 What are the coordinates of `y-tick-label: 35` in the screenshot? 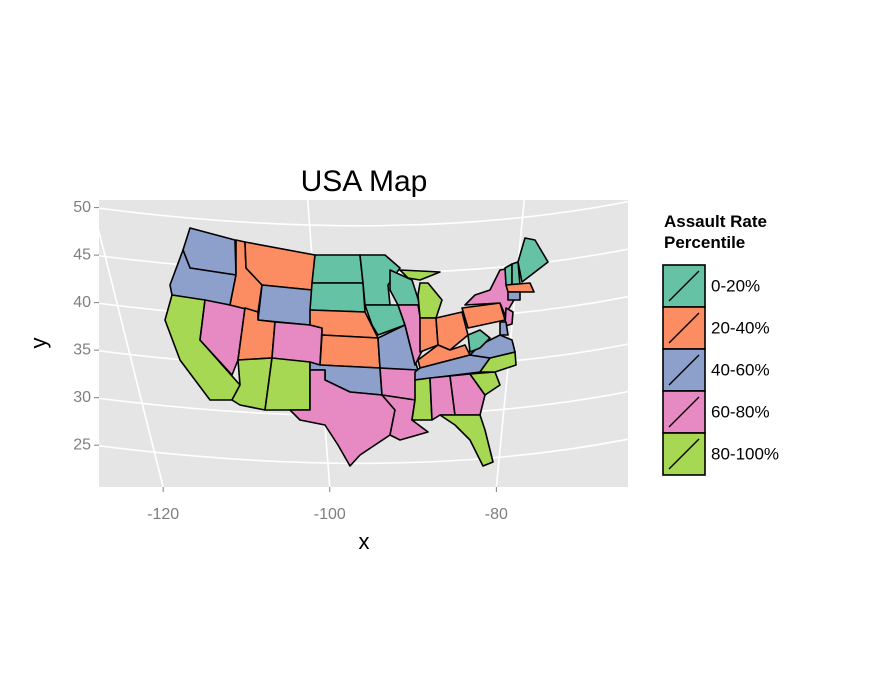 It's located at (82, 349).